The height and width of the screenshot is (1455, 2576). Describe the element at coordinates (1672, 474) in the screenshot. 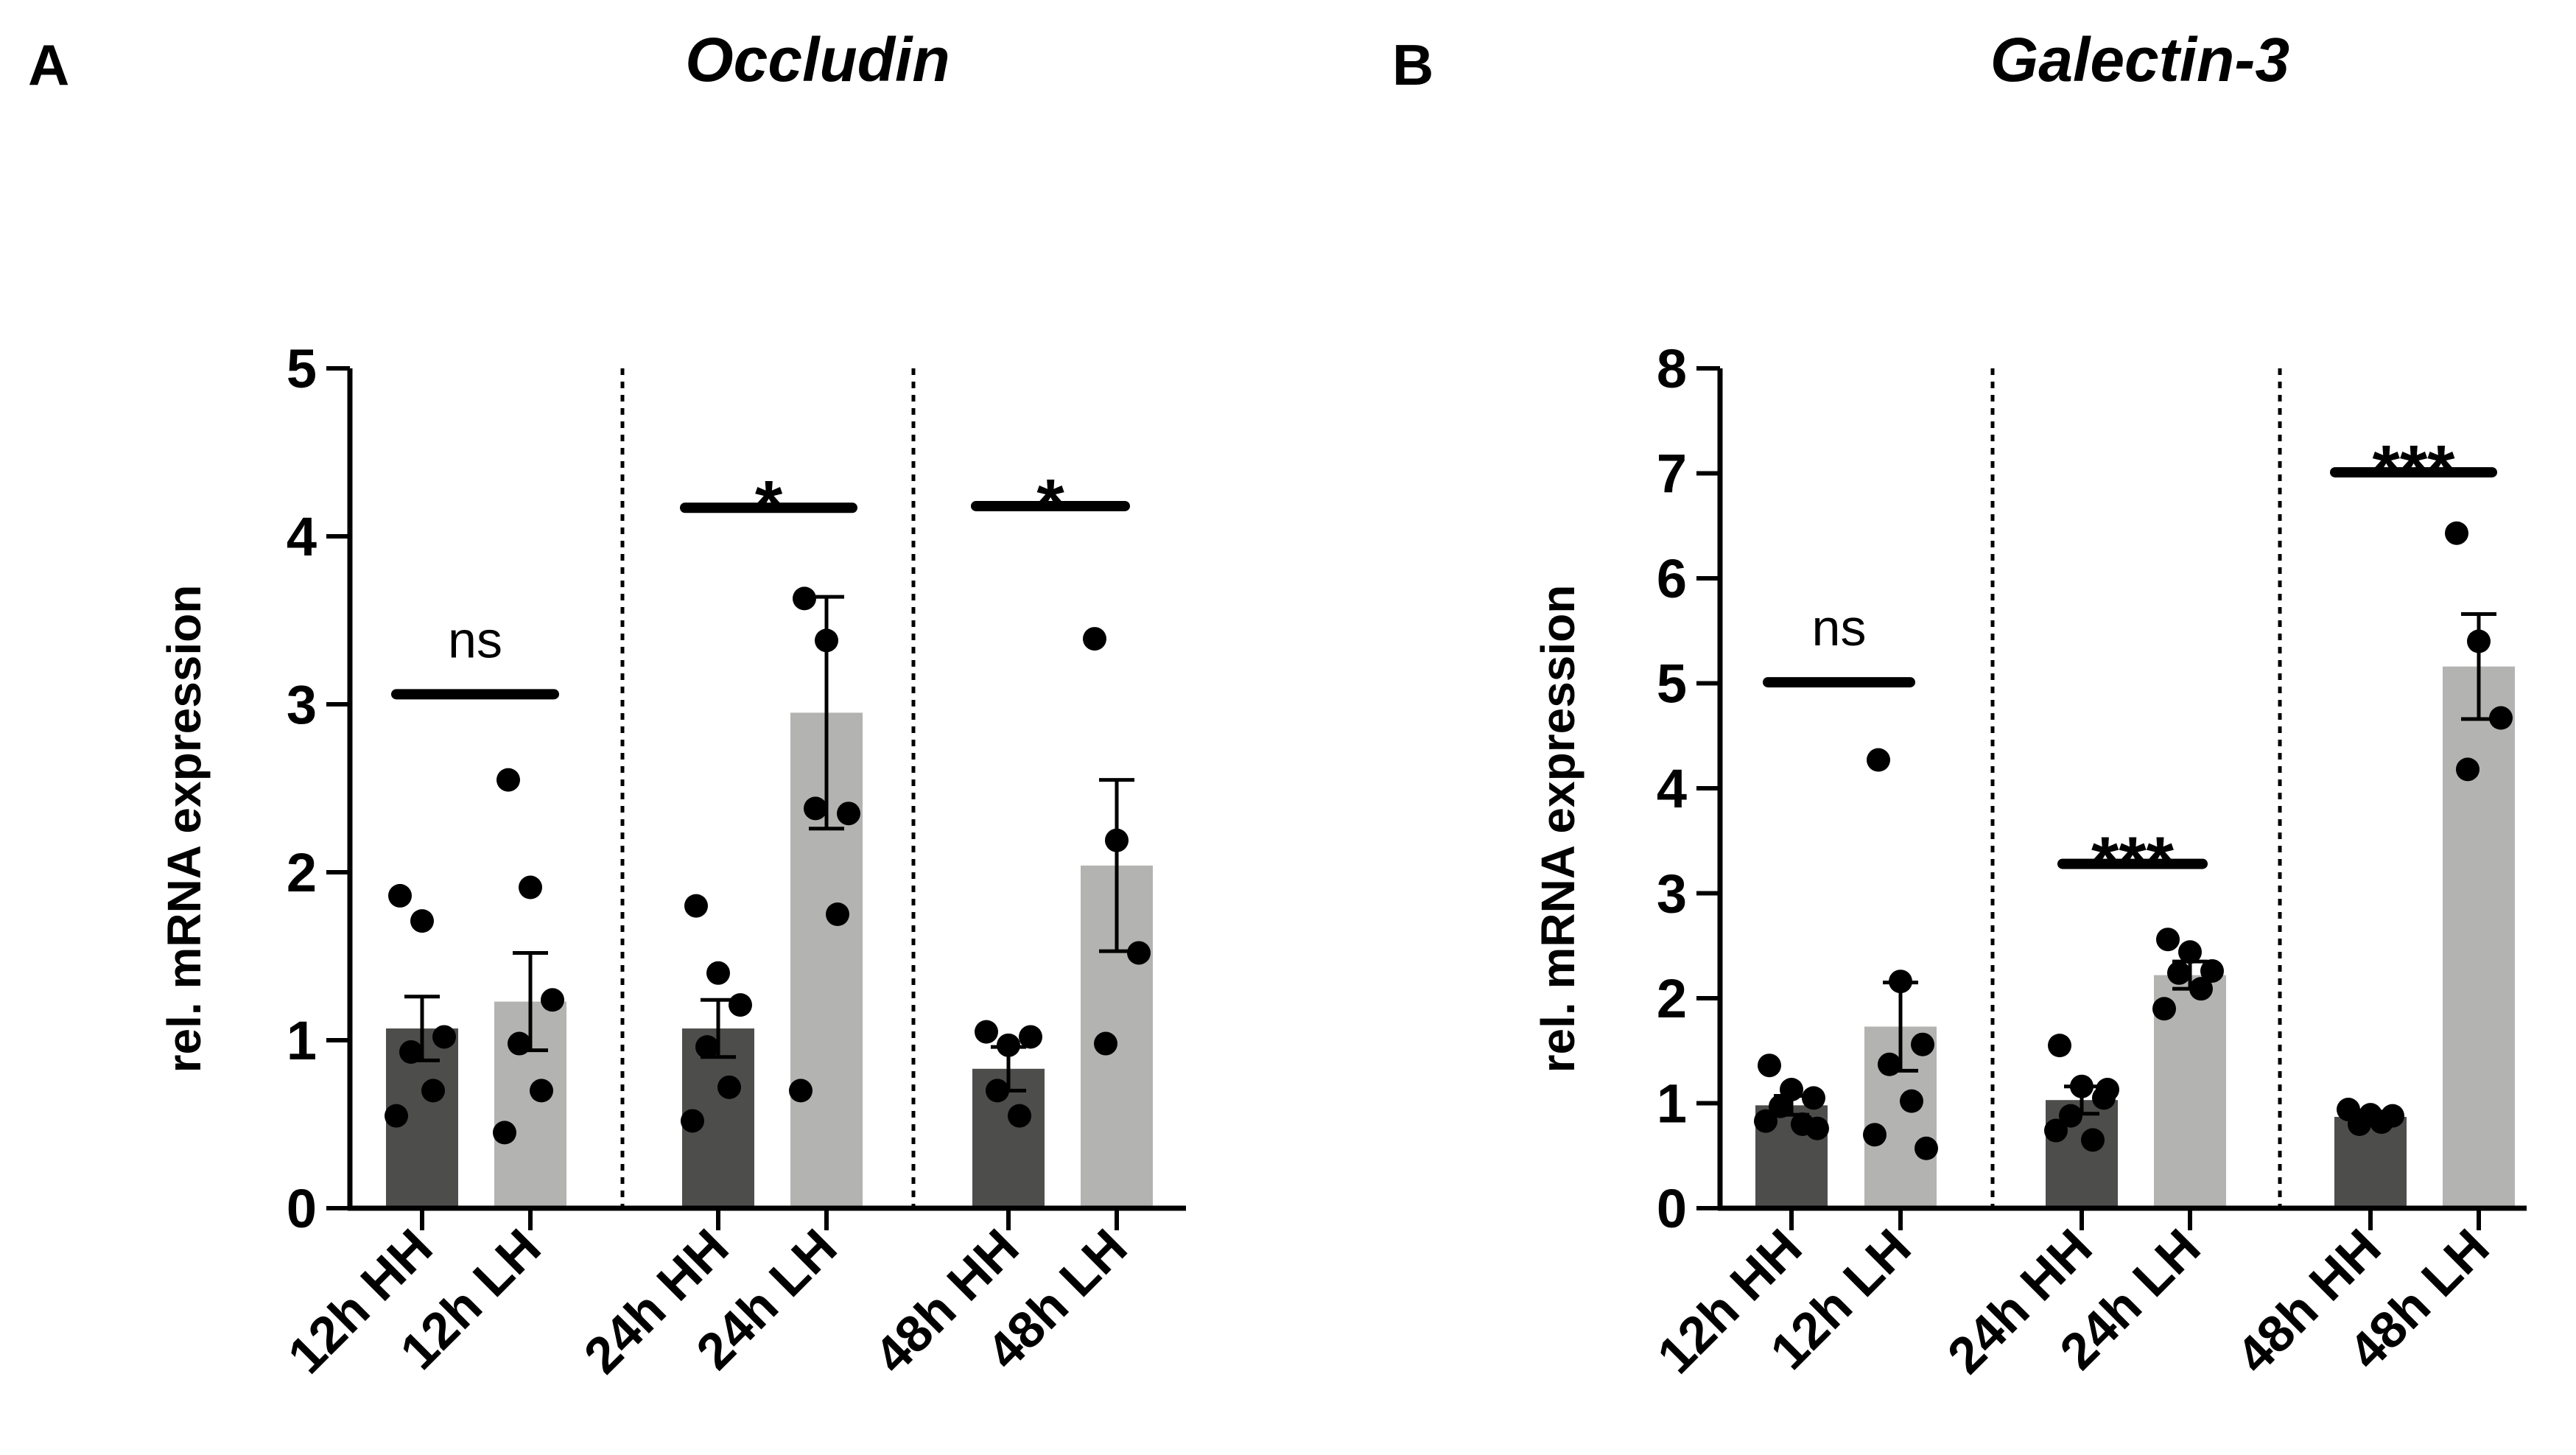

I see `panel-b-y-tick-label-7: 7` at that location.